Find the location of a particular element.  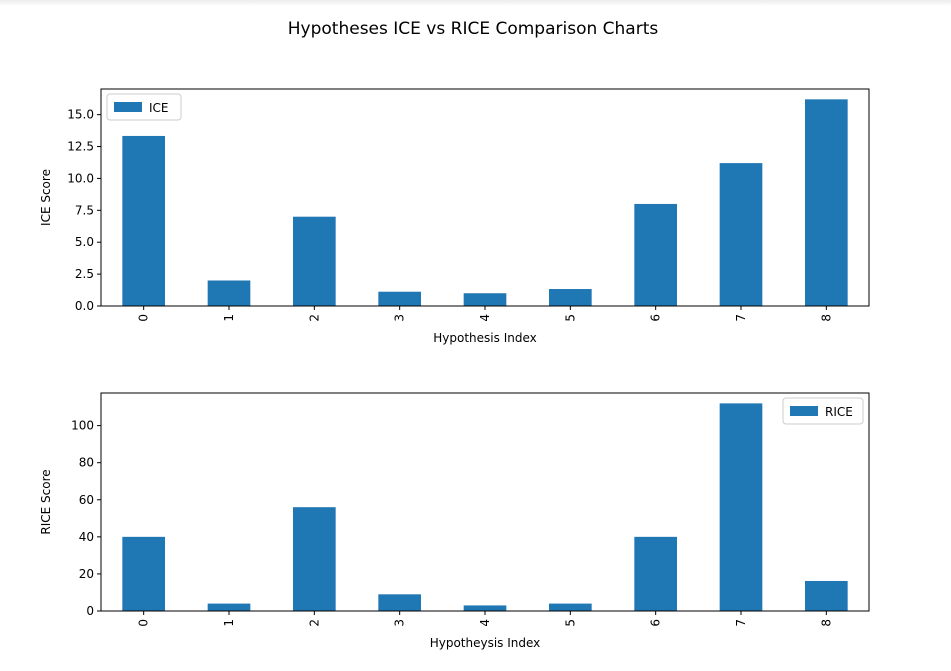

ice-y-tick-label: 5.0 is located at coordinates (84, 242).